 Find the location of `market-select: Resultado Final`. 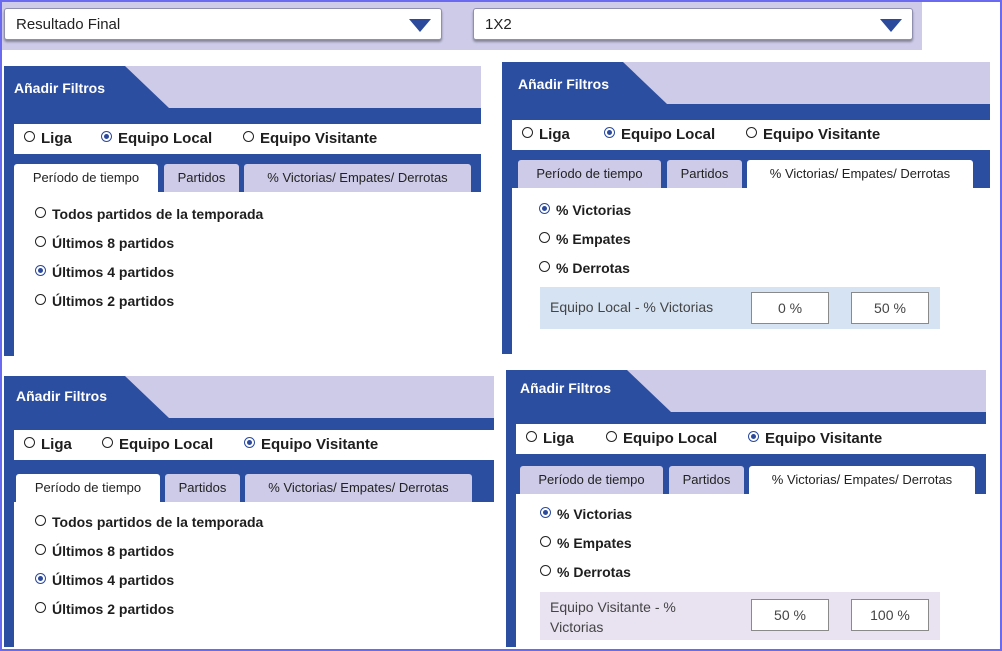

market-select: Resultado Final is located at coordinates (223, 24).